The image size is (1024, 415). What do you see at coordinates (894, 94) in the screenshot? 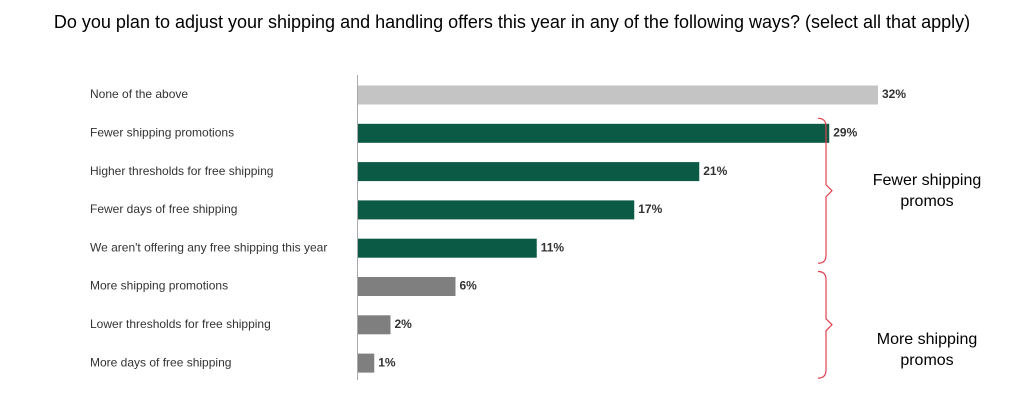
I see `value-label: 32%` at bounding box center [894, 94].